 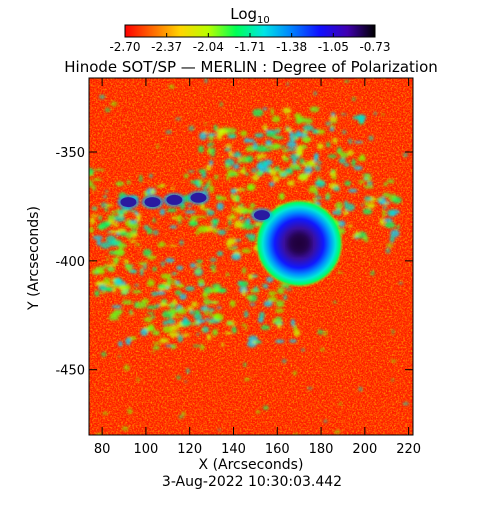 What do you see at coordinates (277, 449) in the screenshot?
I see `x-tick-label: 160` at bounding box center [277, 449].